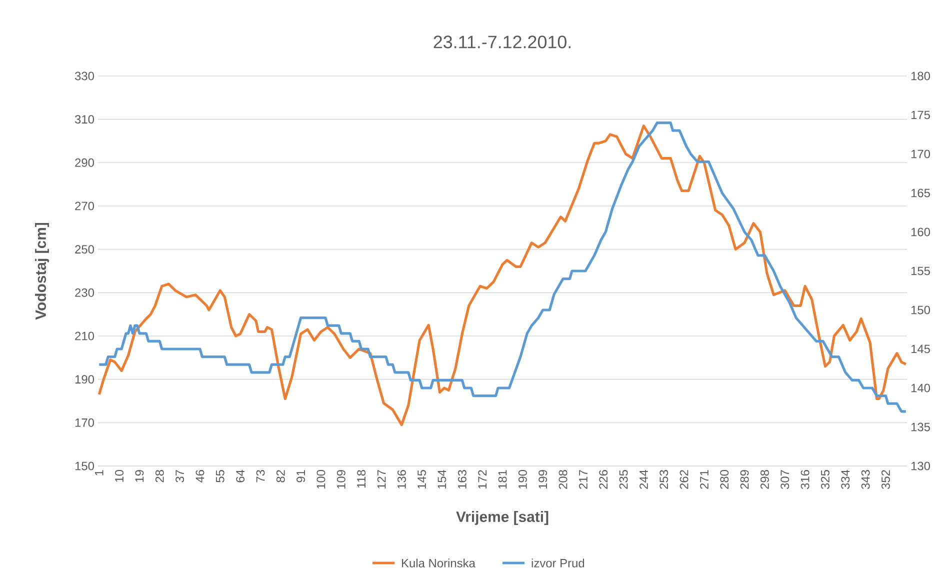 Image resolution: width=944 pixels, height=584 pixels. I want to click on x-tick-label: 82, so click(280, 476).